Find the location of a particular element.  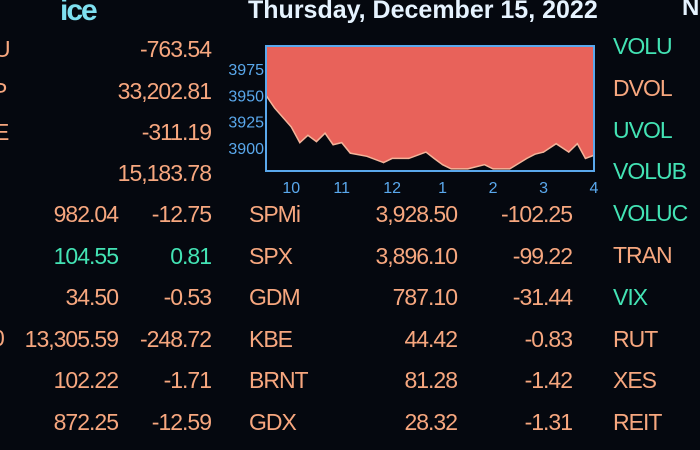

y-tick-label: 3950 is located at coordinates (246, 96).